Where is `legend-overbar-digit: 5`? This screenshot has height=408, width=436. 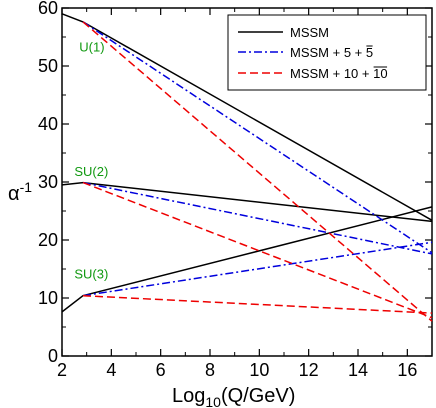
legend-overbar-digit: 5 is located at coordinates (369, 52).